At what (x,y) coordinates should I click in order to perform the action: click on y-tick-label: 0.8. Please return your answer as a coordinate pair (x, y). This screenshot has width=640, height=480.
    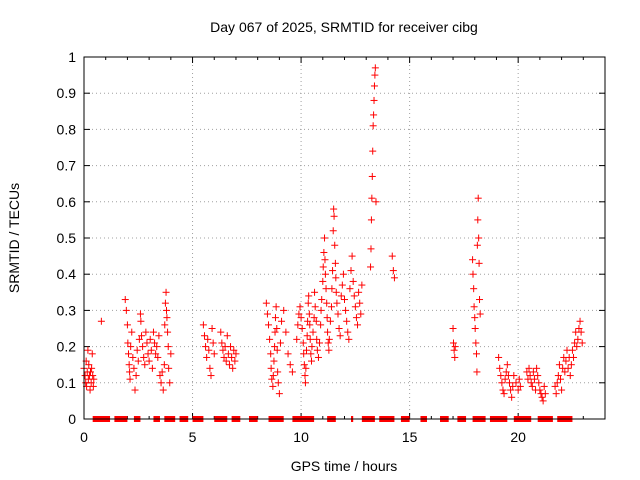
    Looking at the image, I should click on (67, 129).